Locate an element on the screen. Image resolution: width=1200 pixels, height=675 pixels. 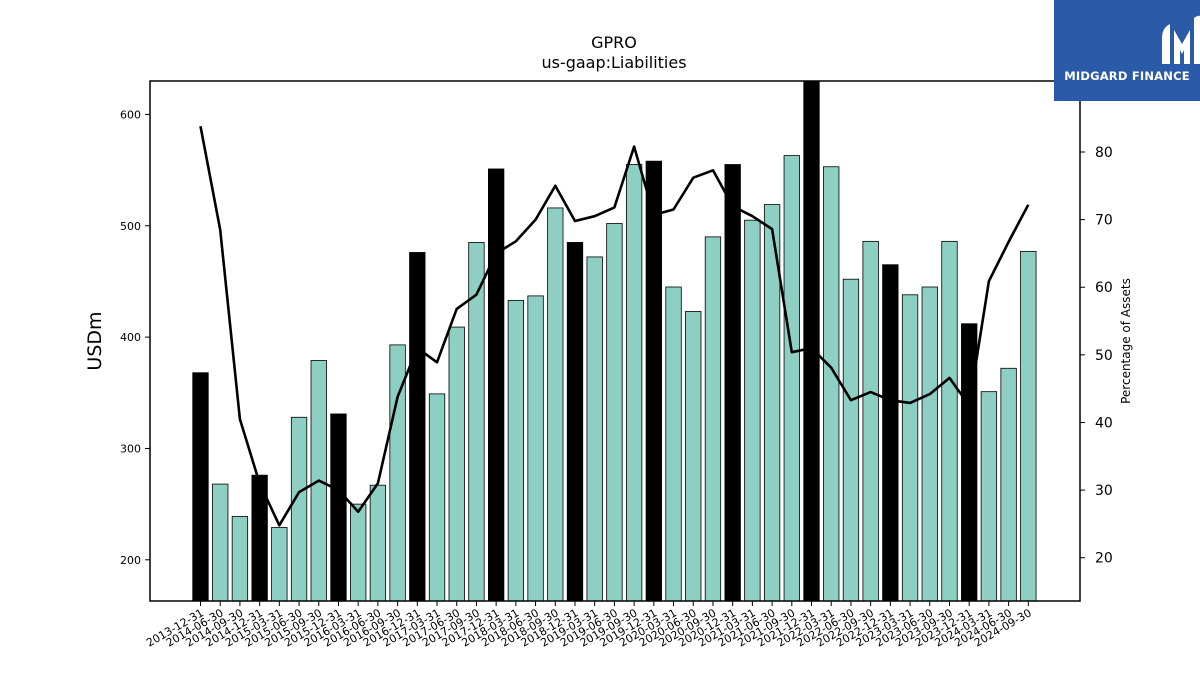
left-tick-label: 500 is located at coordinates (130, 226).